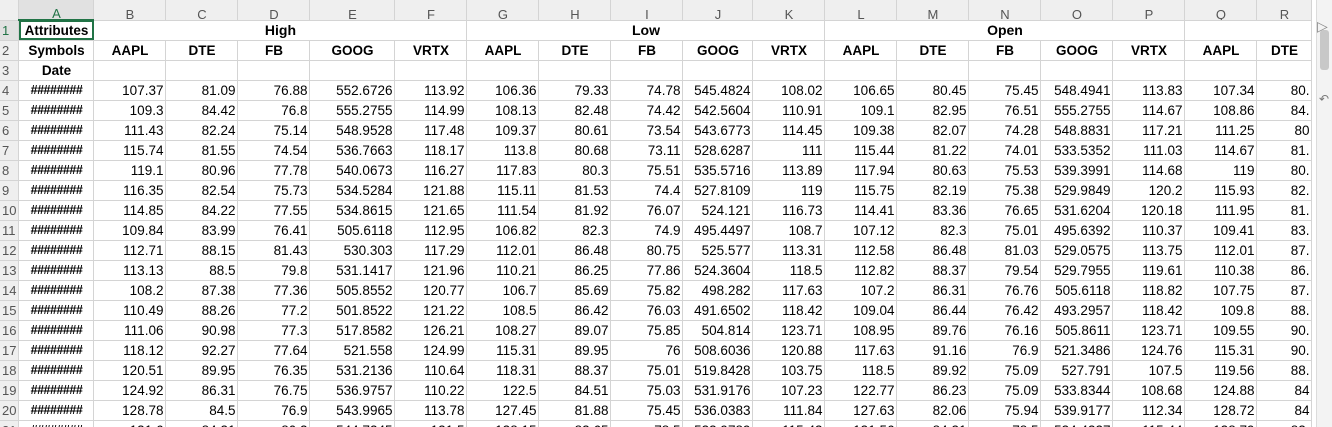  Describe the element at coordinates (1284, 90) in the screenshot. I see `value-cell: 80.` at that location.